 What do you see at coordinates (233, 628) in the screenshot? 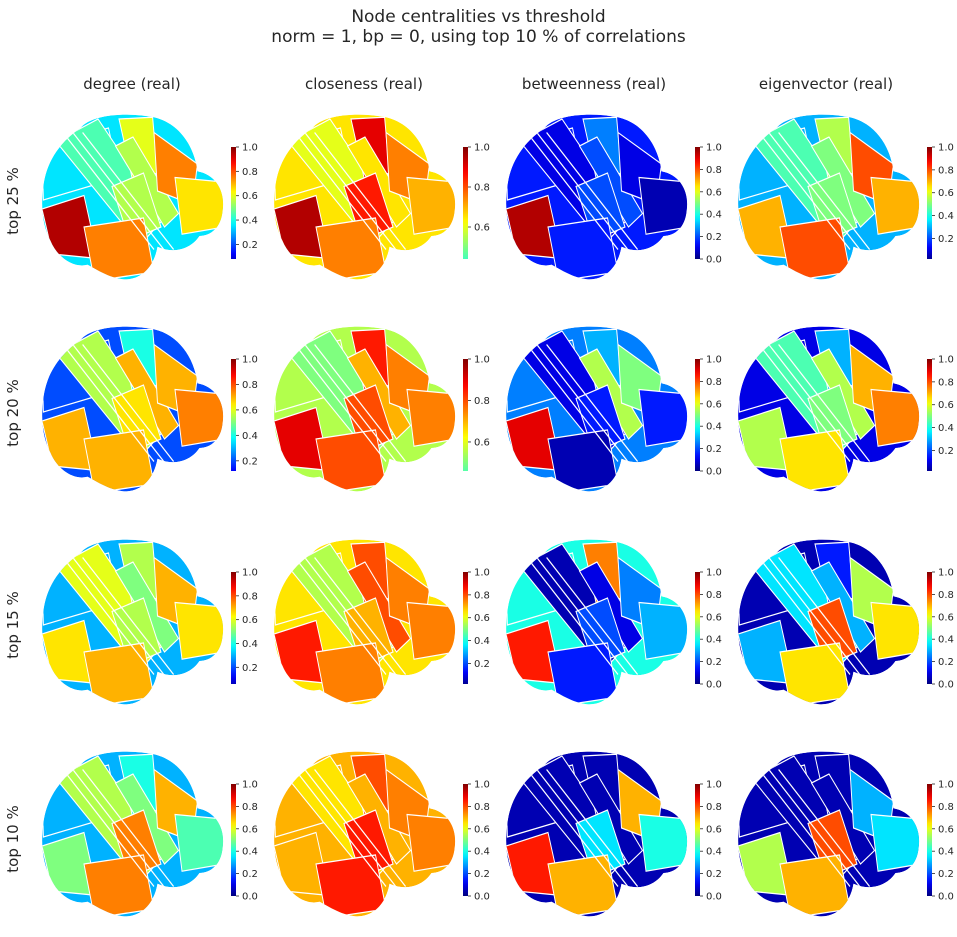
I see `colorbar-r2-c0` at bounding box center [233, 628].